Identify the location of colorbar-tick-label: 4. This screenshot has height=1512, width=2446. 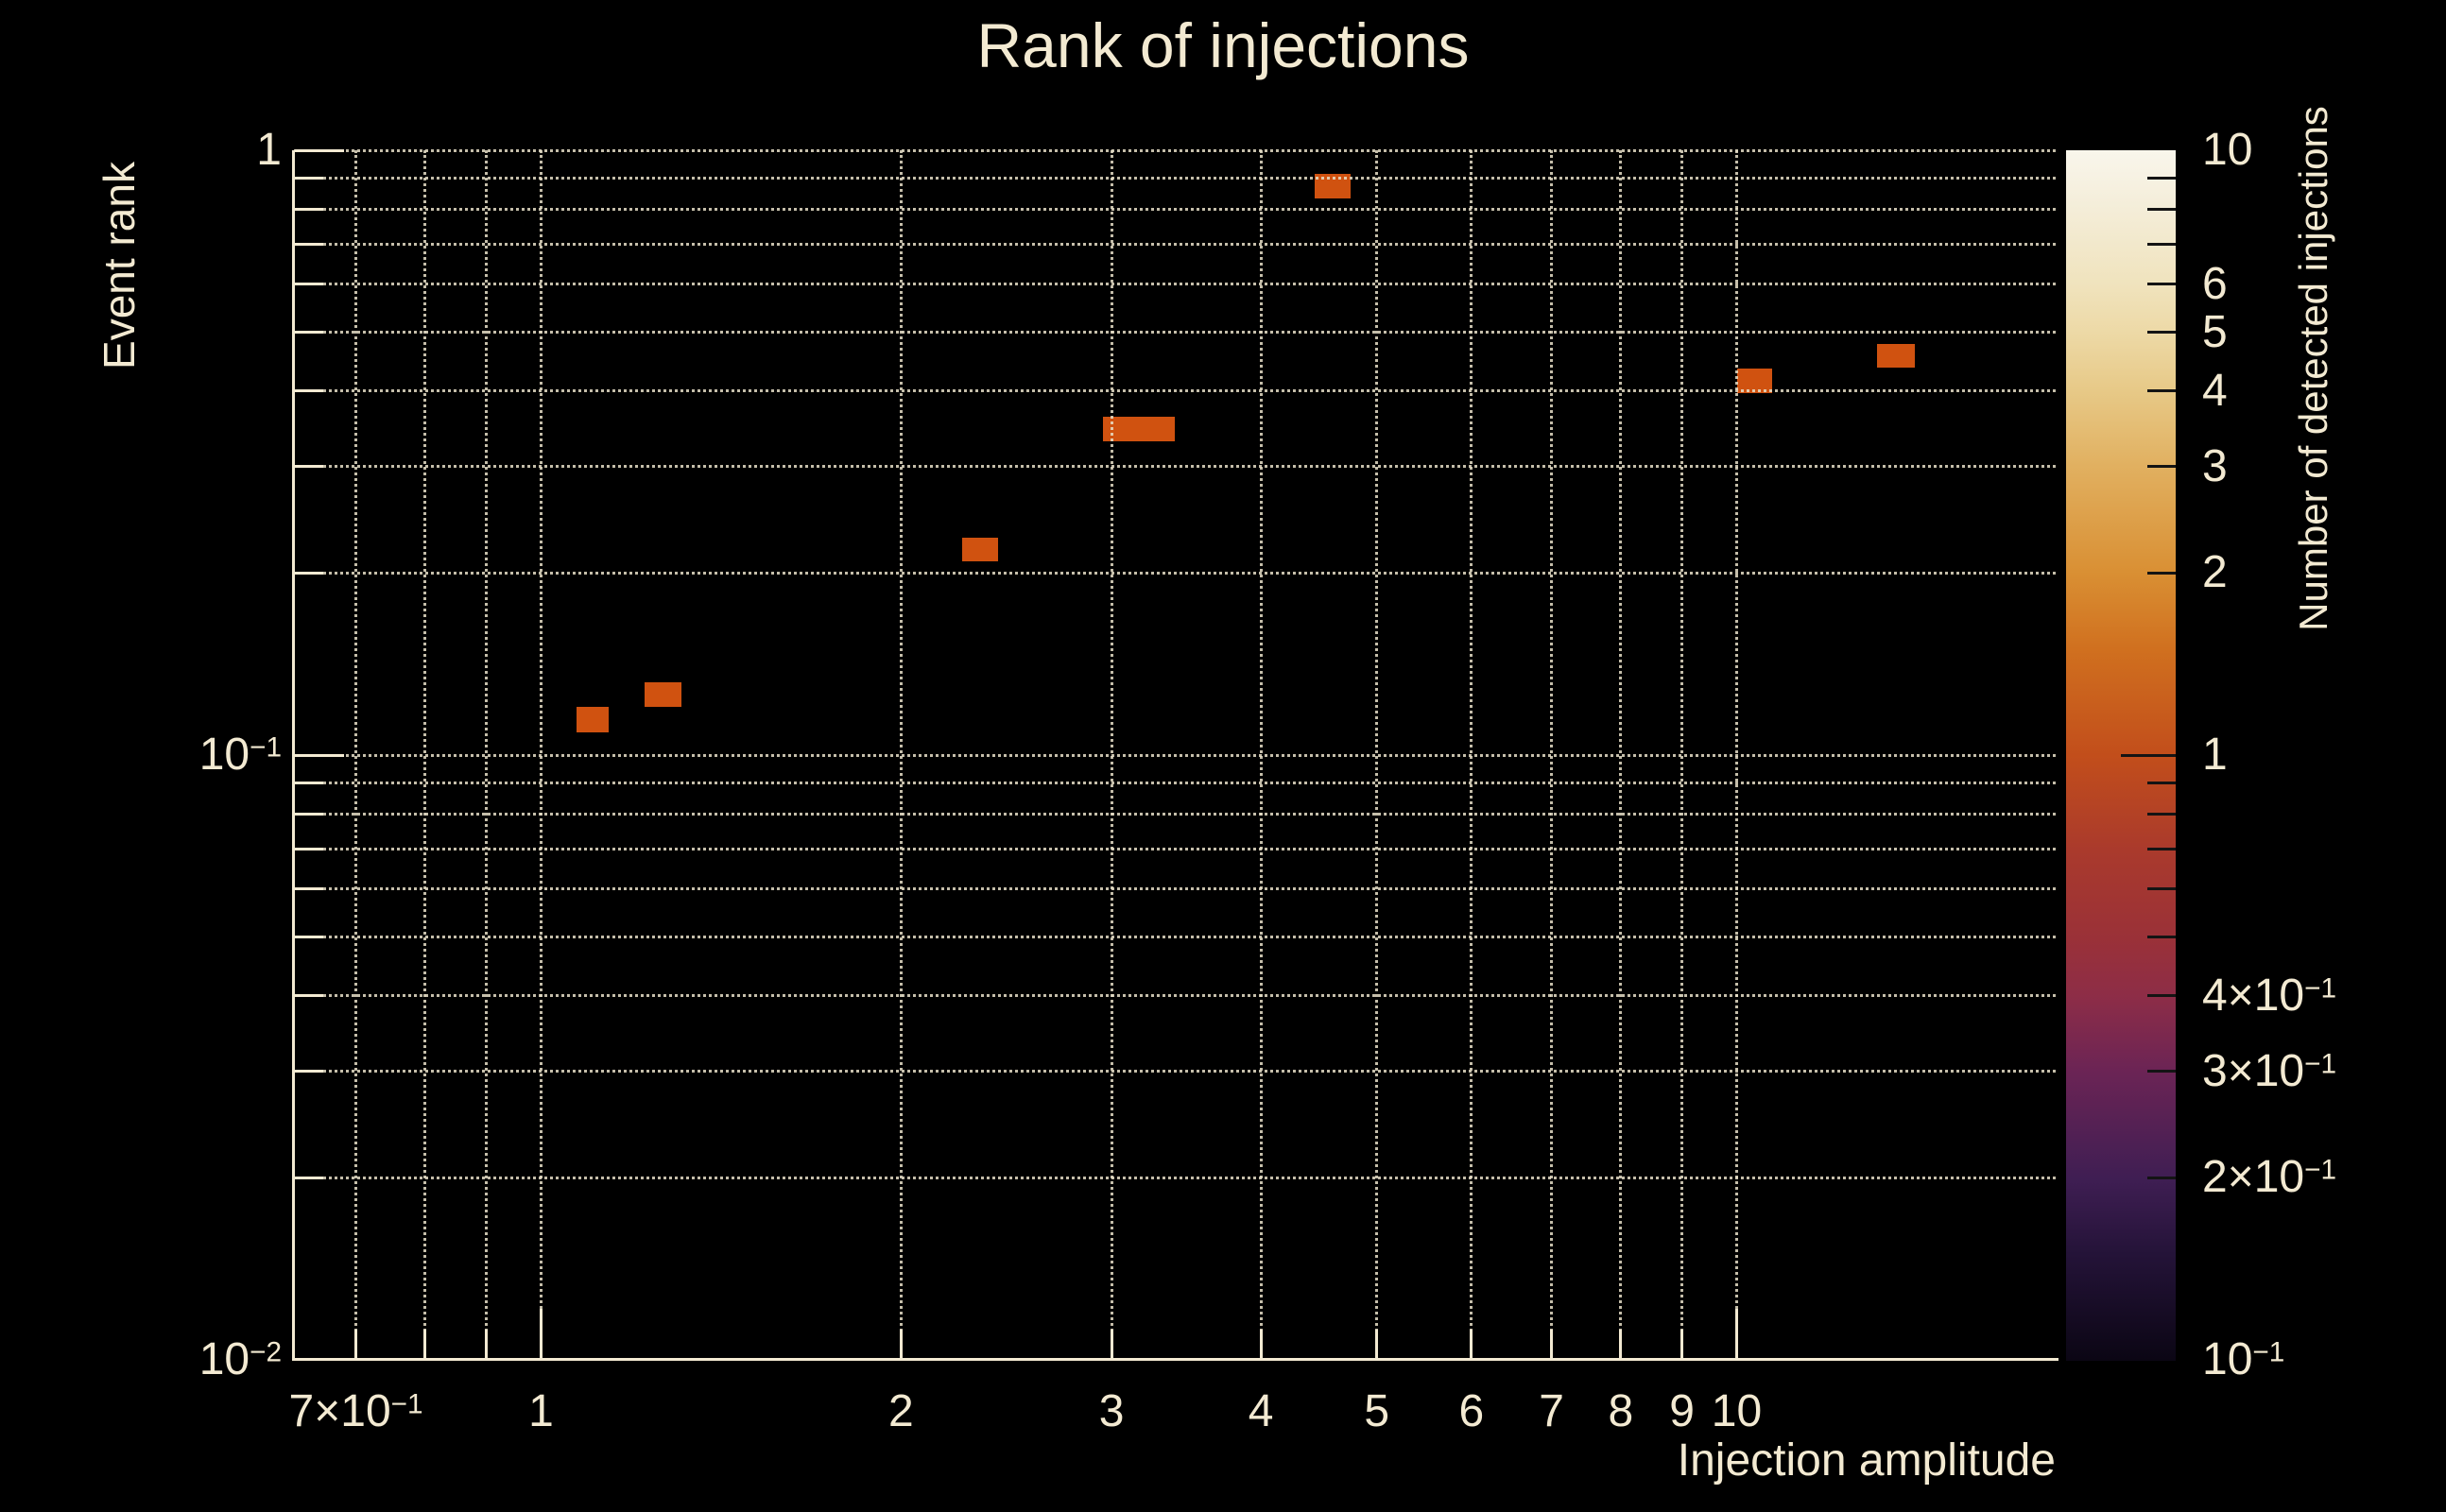
(2215, 390).